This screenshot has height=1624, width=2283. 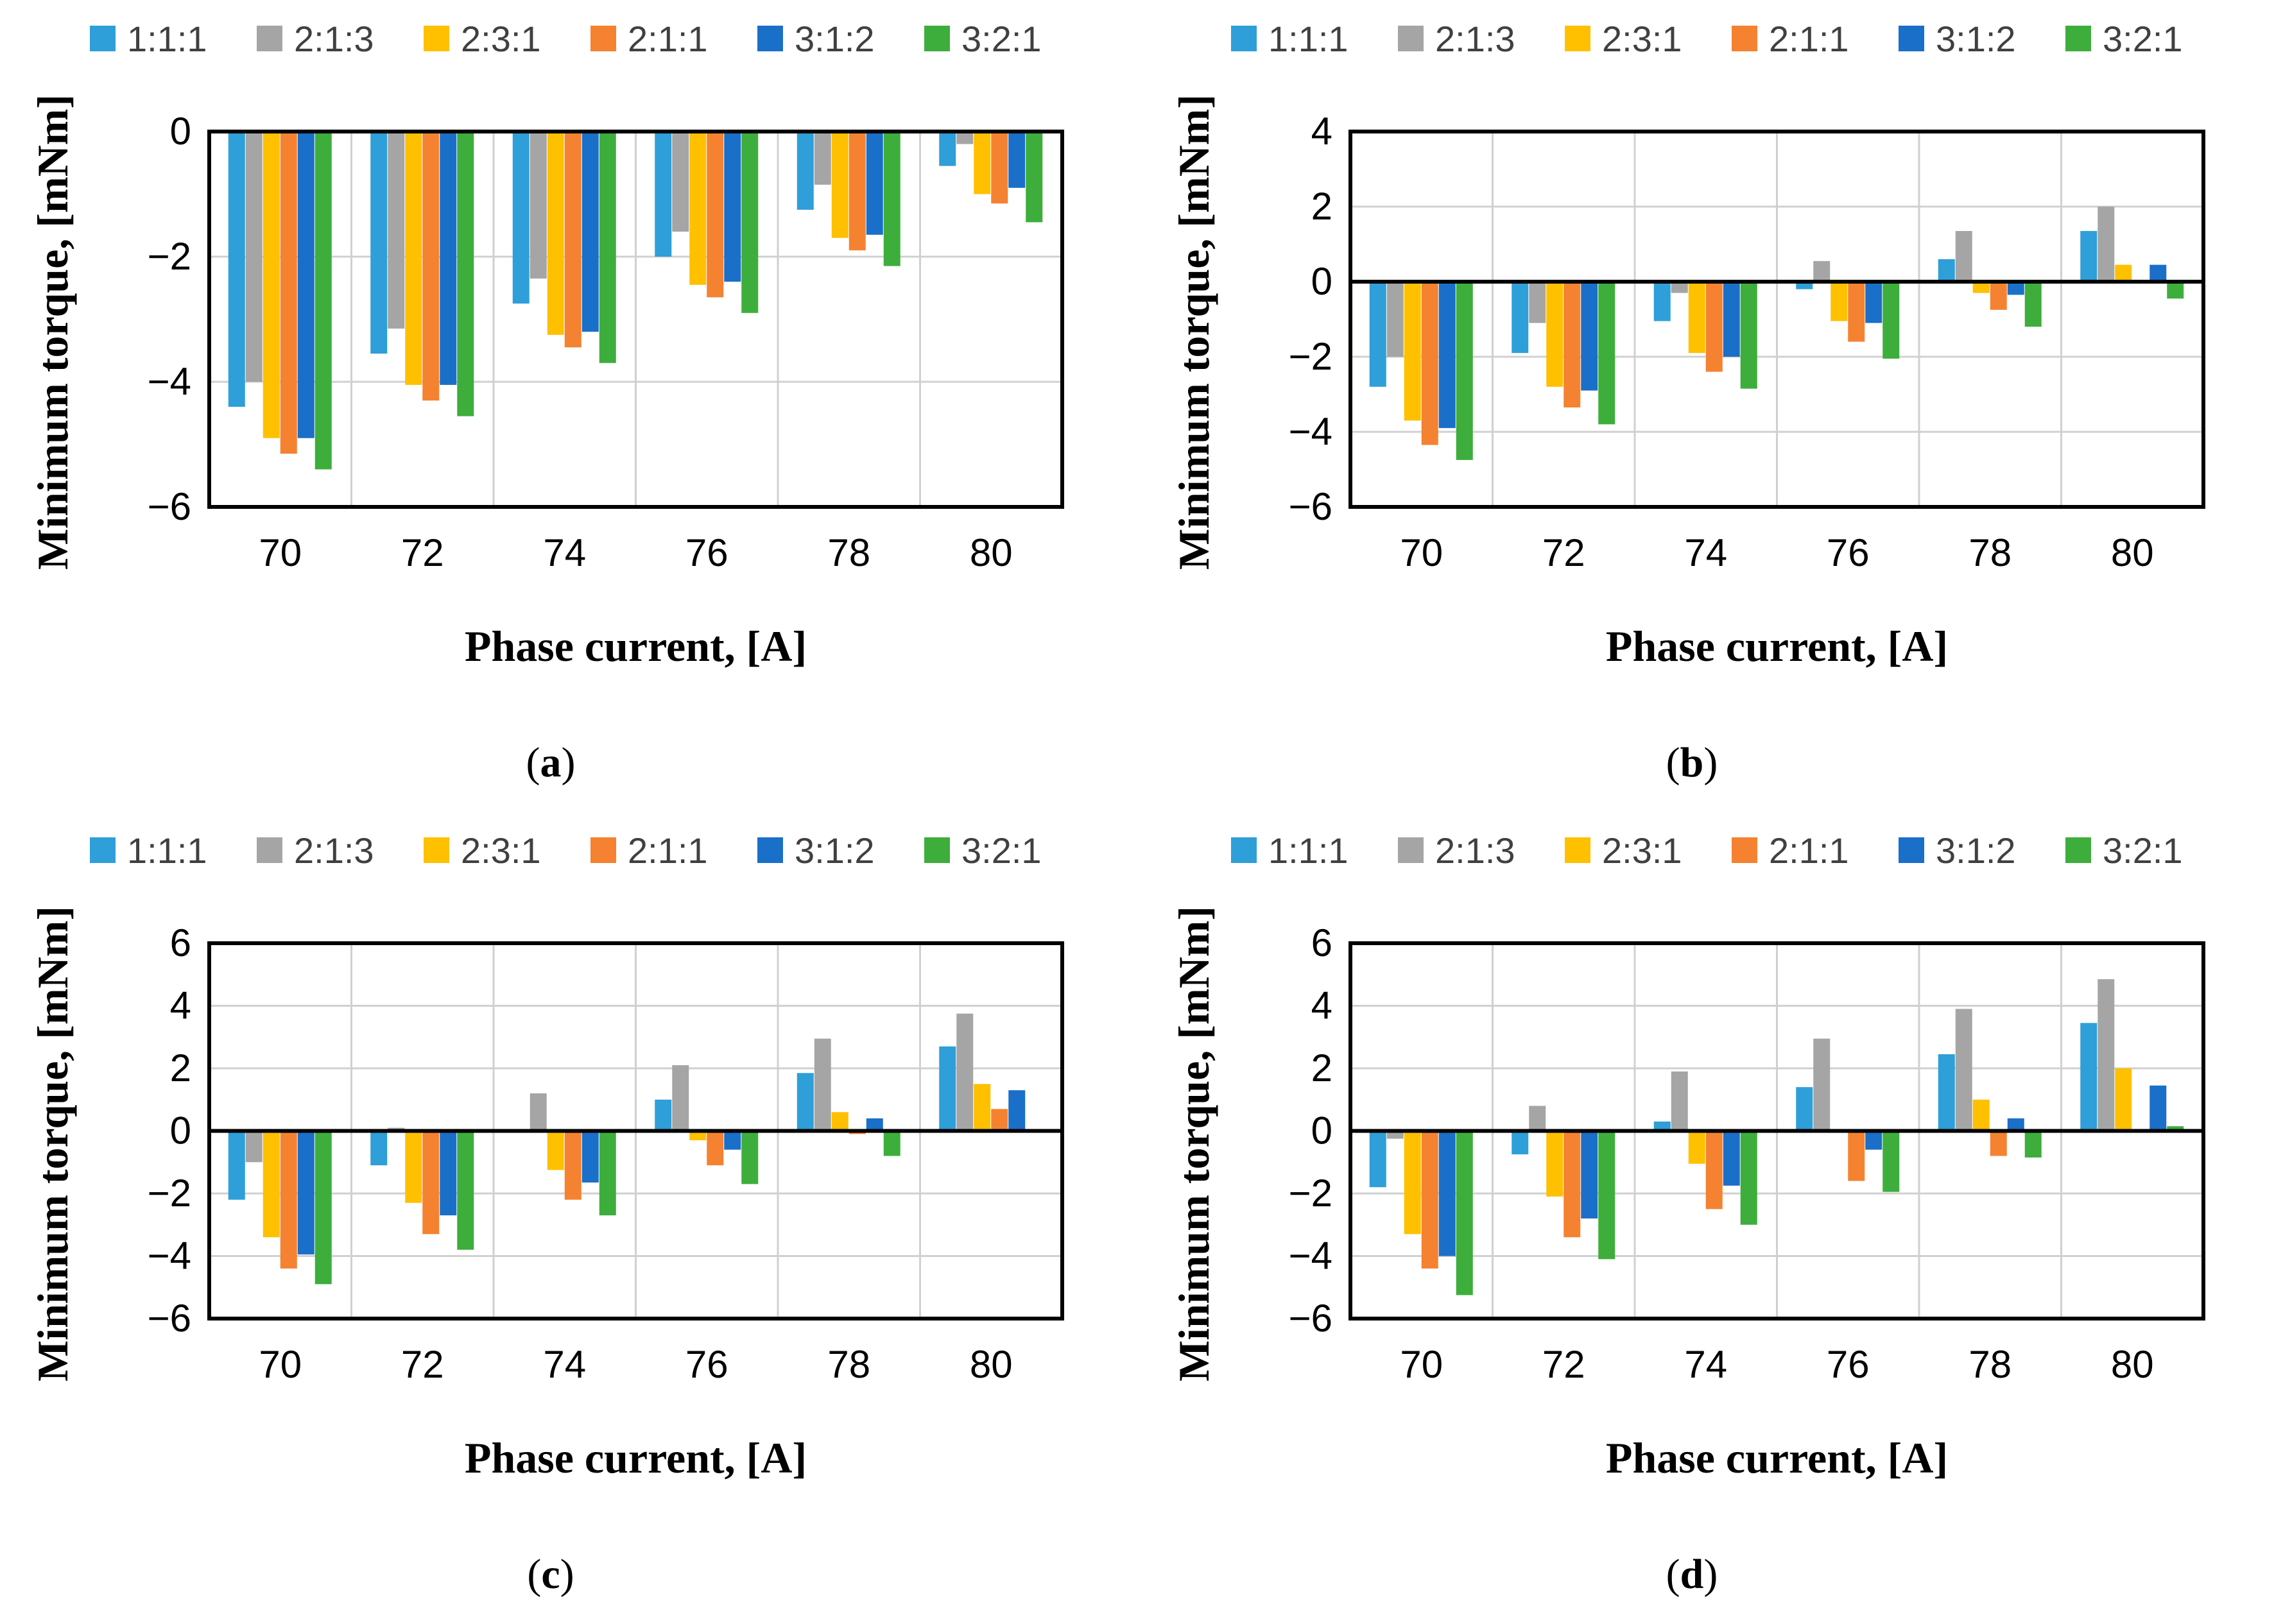 I want to click on x-tick-label: 74, so click(x=564, y=552).